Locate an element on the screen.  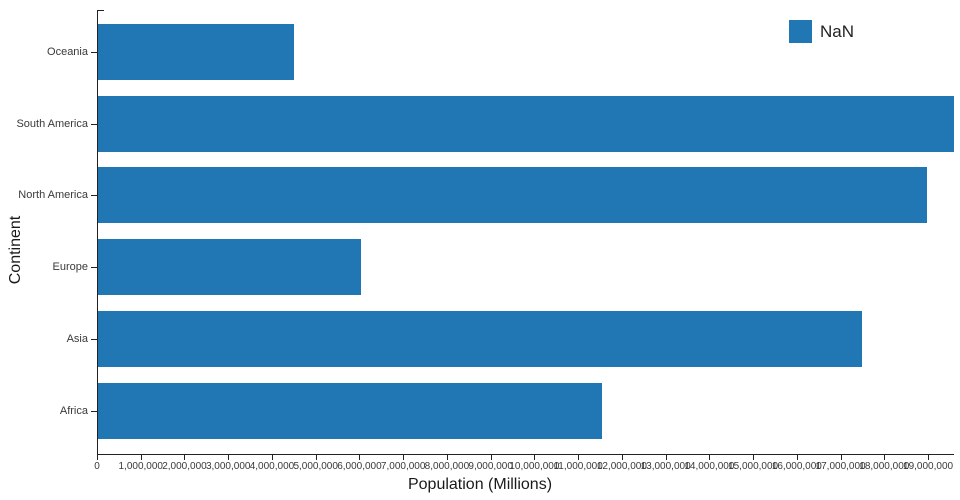
y-axis-line is located at coordinates (97, 232).